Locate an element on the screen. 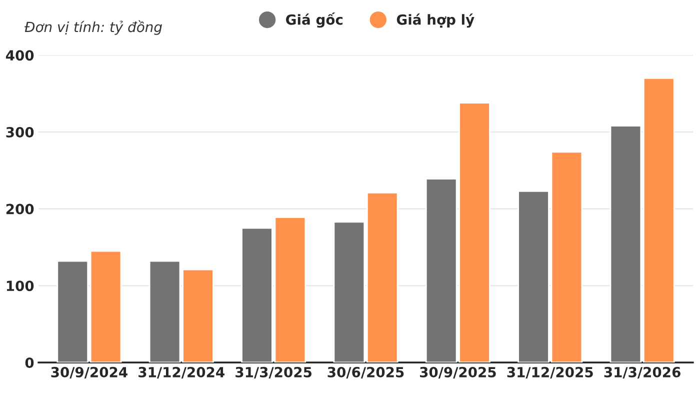 The height and width of the screenshot is (394, 700). legend-label: Giá gốc is located at coordinates (314, 20).